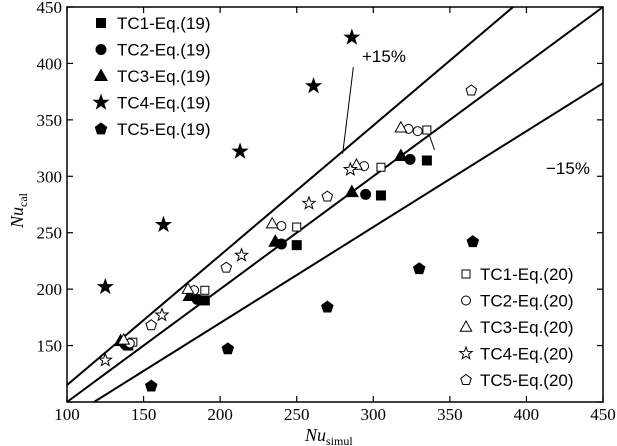 This screenshot has height=446, width=617. Describe the element at coordinates (527, 274) in the screenshot. I see `legend-label: TC1-Eq.(20)` at that location.